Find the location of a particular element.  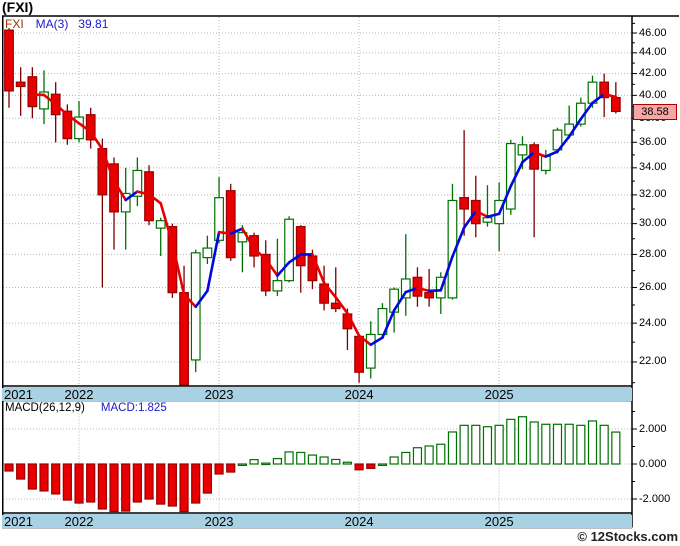

main-chart-legend: FXI MA(3) 39.81 is located at coordinates (56, 24).